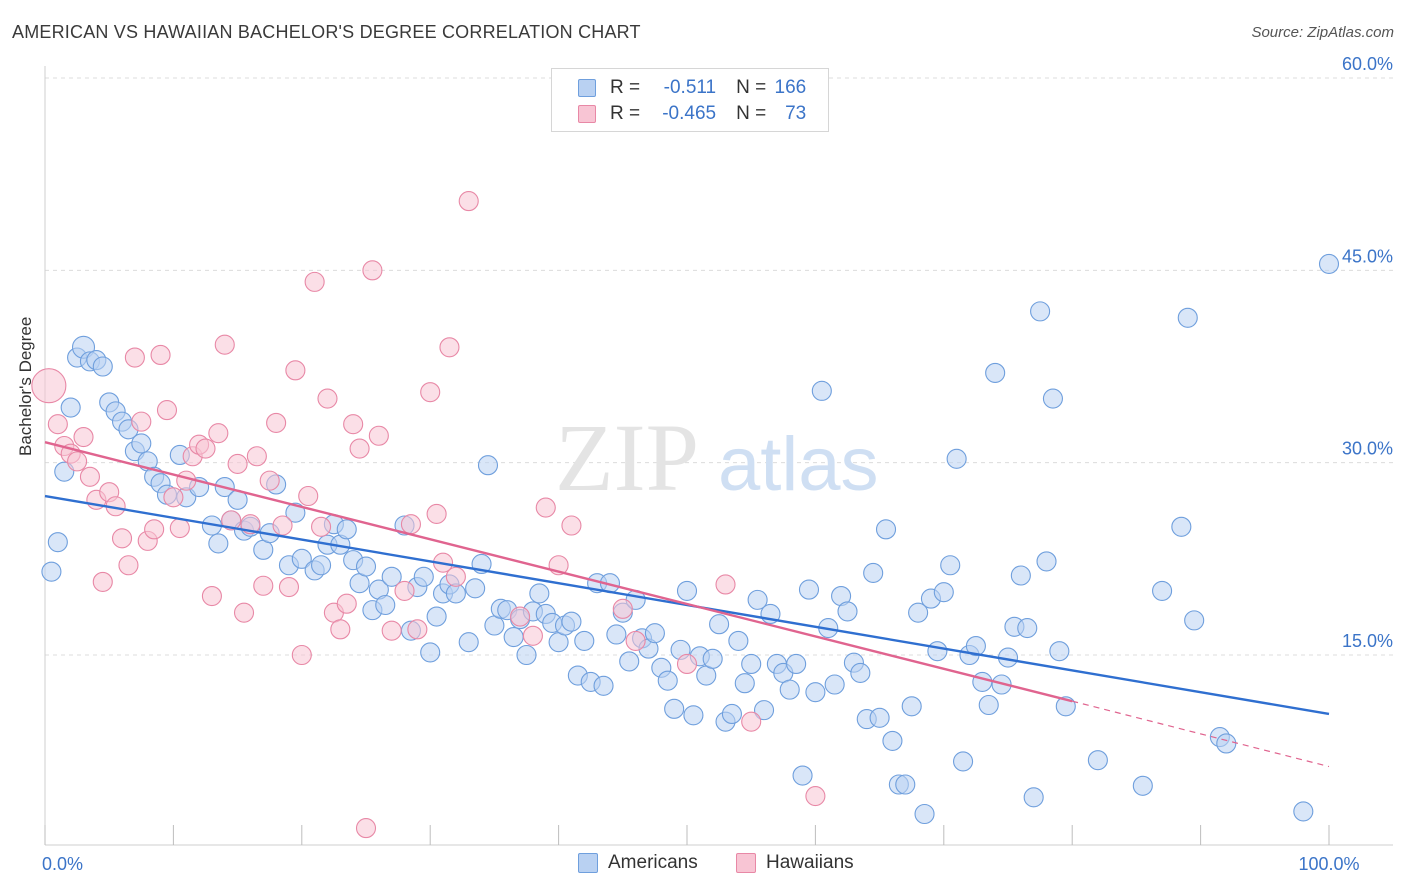 The image size is (1406, 892). What do you see at coordinates (690, 100) in the screenshot?
I see `correlation-legend: R = -0.511 N = 166 R = -0.465 N = 73` at bounding box center [690, 100].